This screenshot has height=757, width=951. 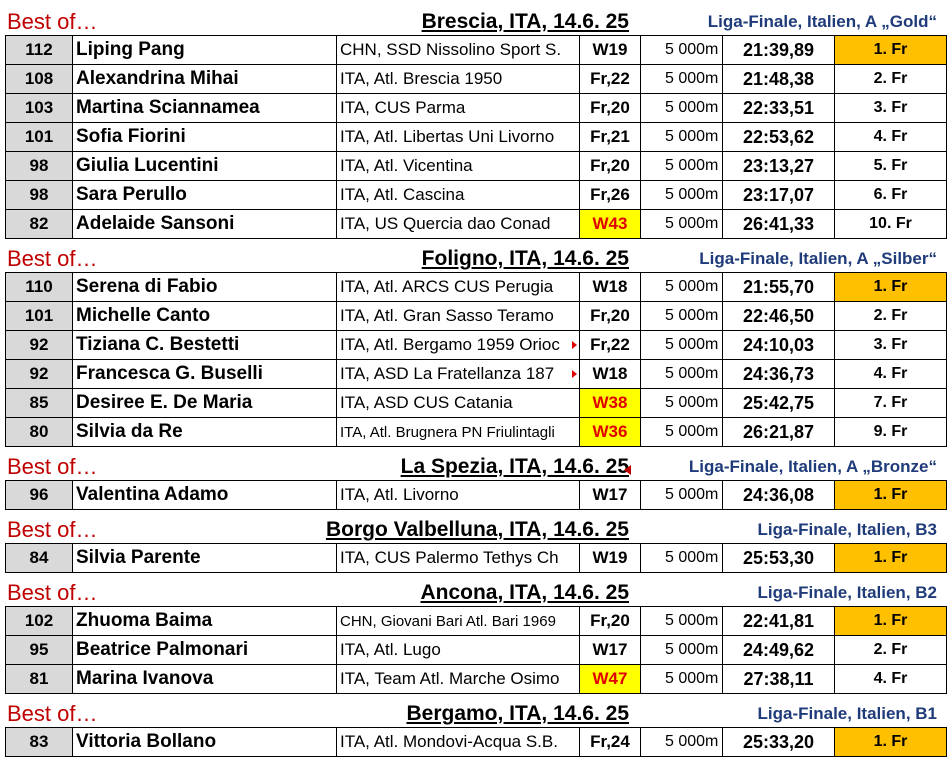 What do you see at coordinates (609, 558) in the screenshot?
I see `category-cell: W19` at bounding box center [609, 558].